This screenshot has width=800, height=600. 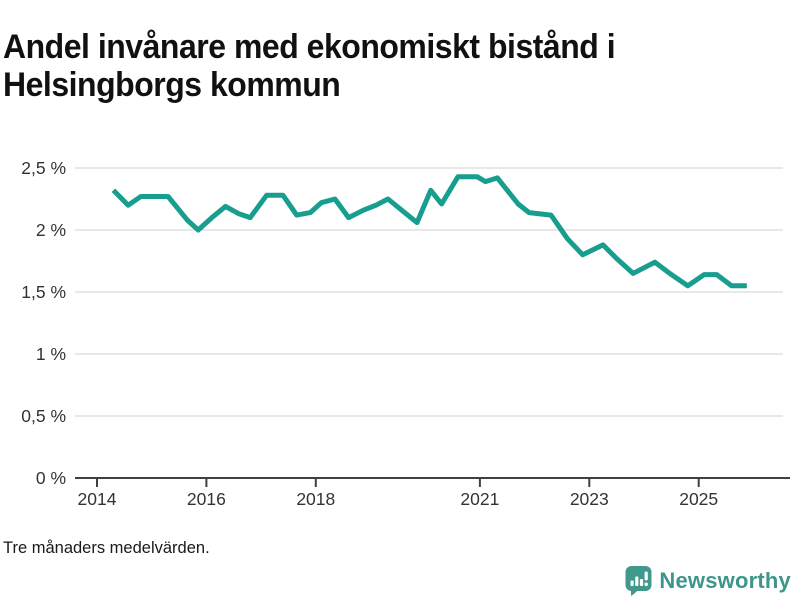 I want to click on x-tick-label: 2021, so click(x=479, y=499).